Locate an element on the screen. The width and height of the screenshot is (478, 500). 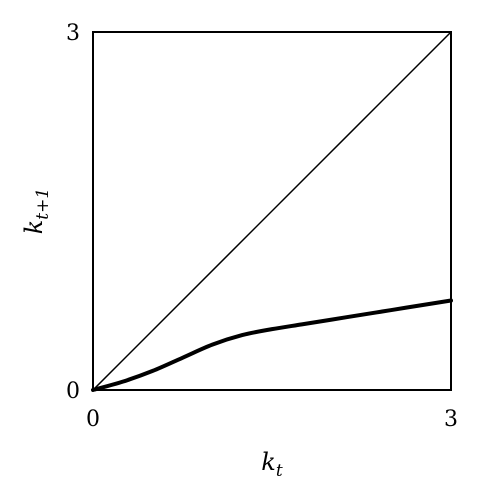
y-axis-label: kt+1 is located at coordinates (36, 211).